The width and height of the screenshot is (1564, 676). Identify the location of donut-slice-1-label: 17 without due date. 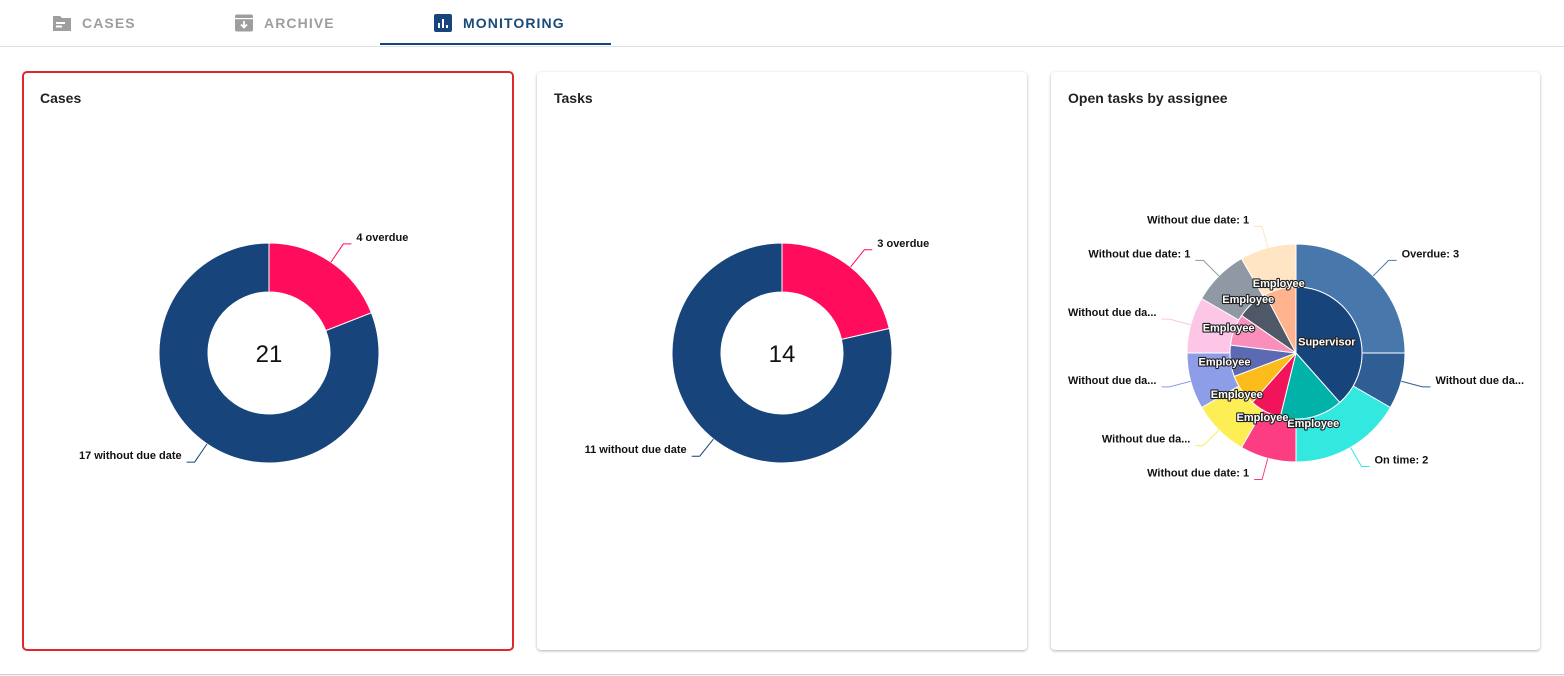
(130, 456).